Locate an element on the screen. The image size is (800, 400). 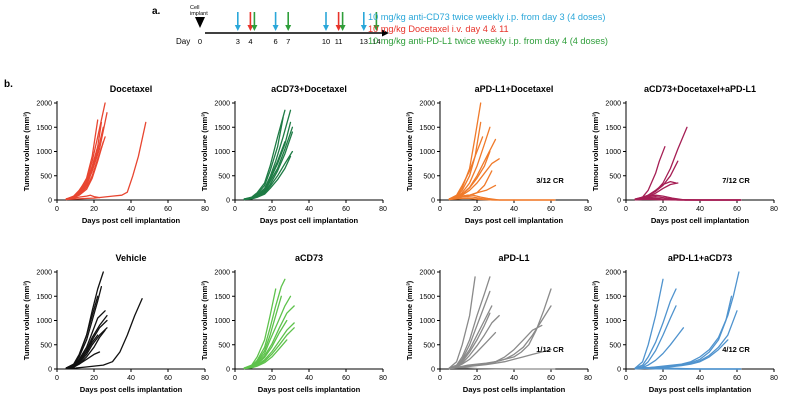
legend-docetaxel: 10 mg/kg Docetaxel i.v. day 4 & 11 is located at coordinates (438, 29).